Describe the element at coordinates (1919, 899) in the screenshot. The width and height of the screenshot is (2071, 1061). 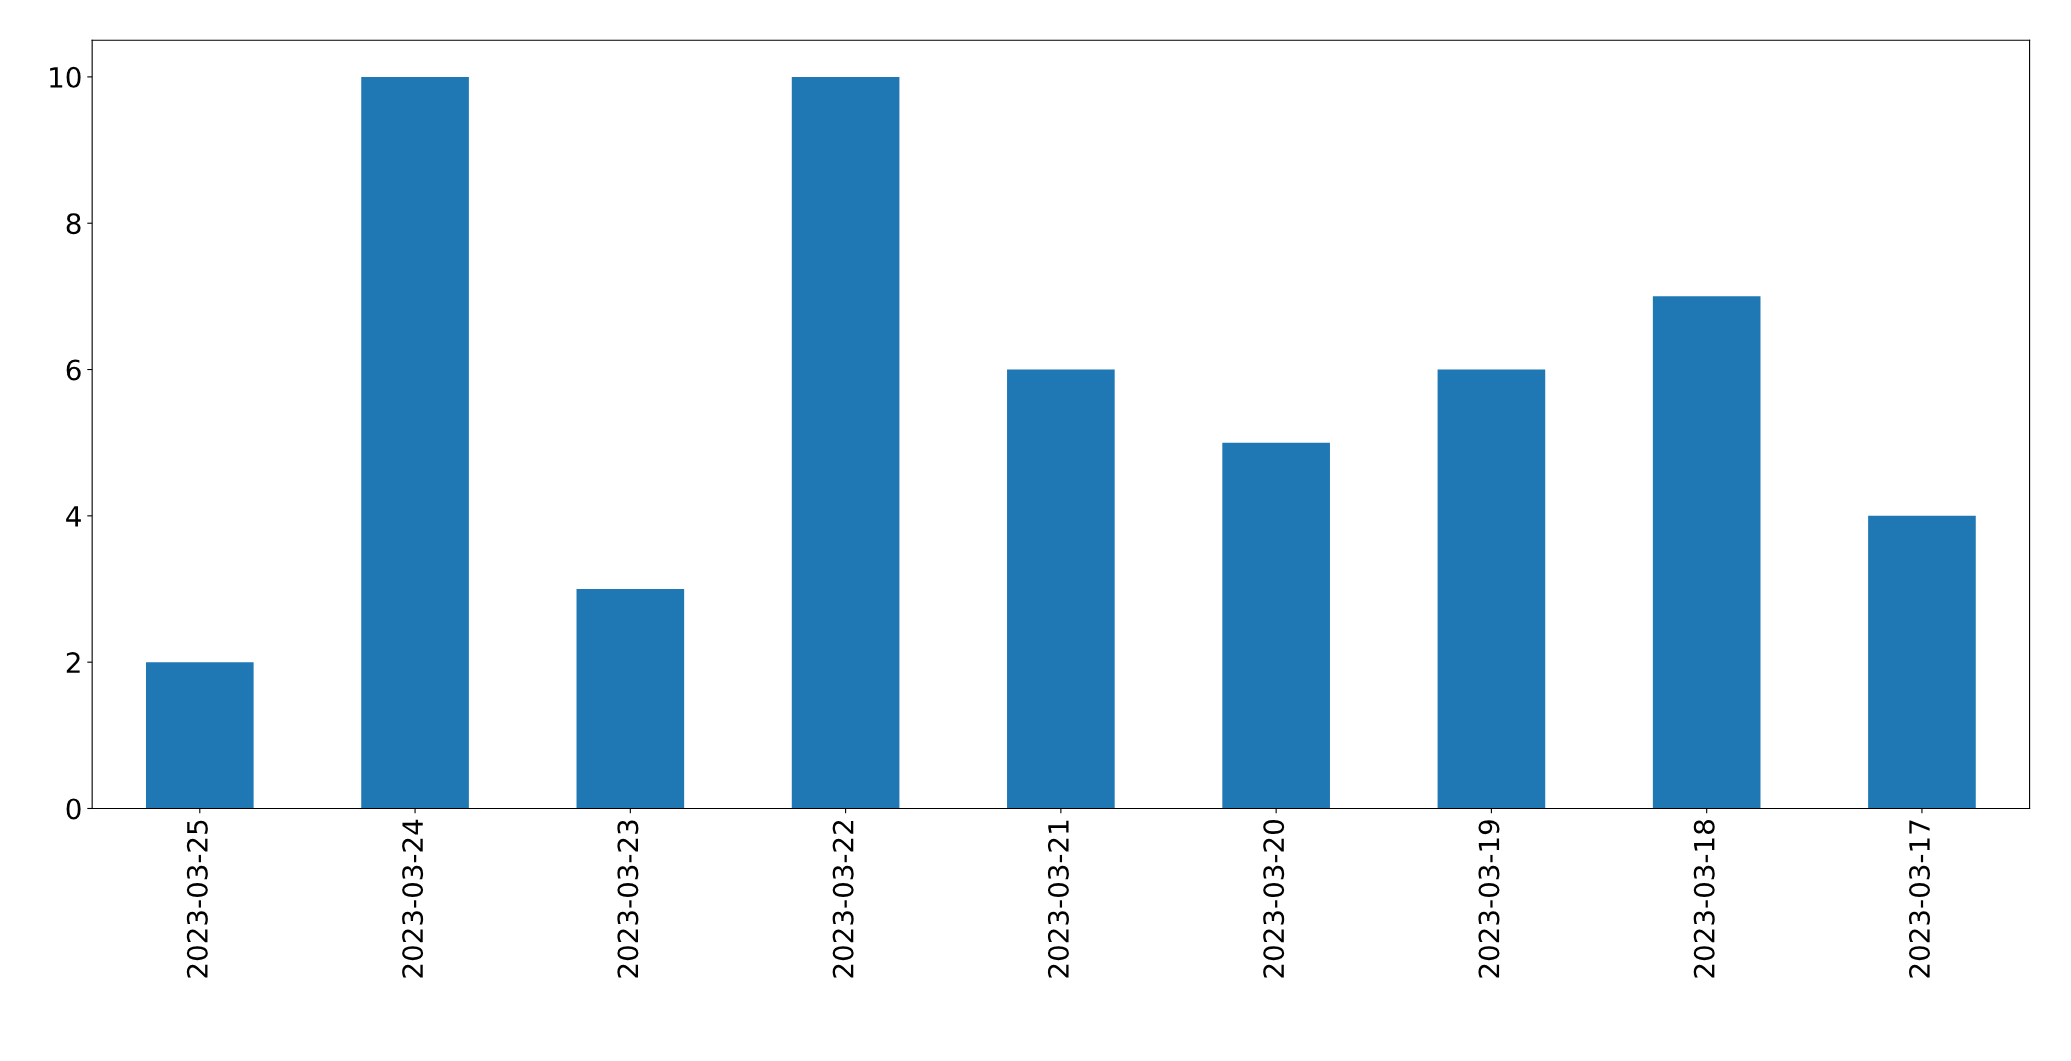
I see `x-tick-label: 2023-03-17` at that location.